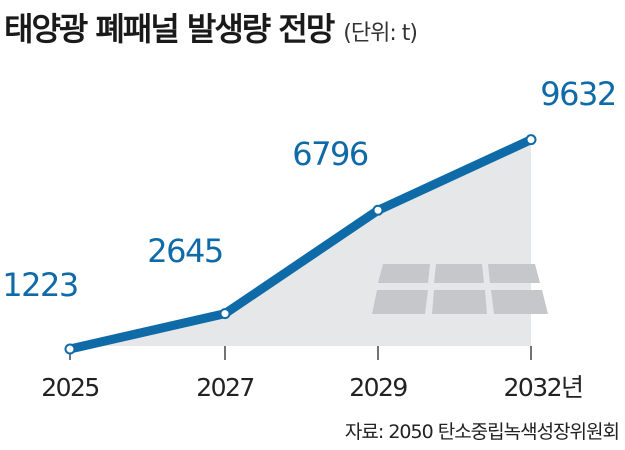  What do you see at coordinates (312, 387) in the screenshot?
I see `x-tick-labels: 2025 2027 2029 2032년` at bounding box center [312, 387].